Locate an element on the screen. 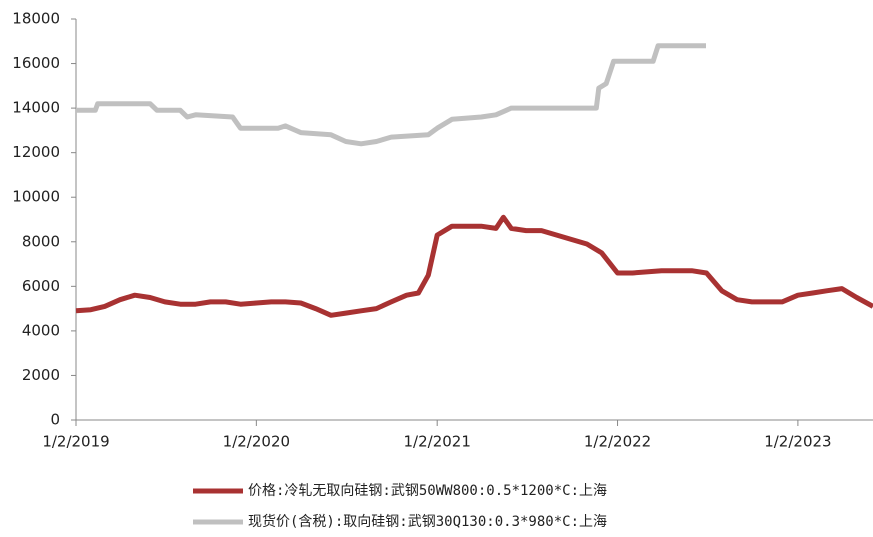 This screenshot has height=537, width=873. x-tick-label: 1/2/2020 is located at coordinates (256, 442).